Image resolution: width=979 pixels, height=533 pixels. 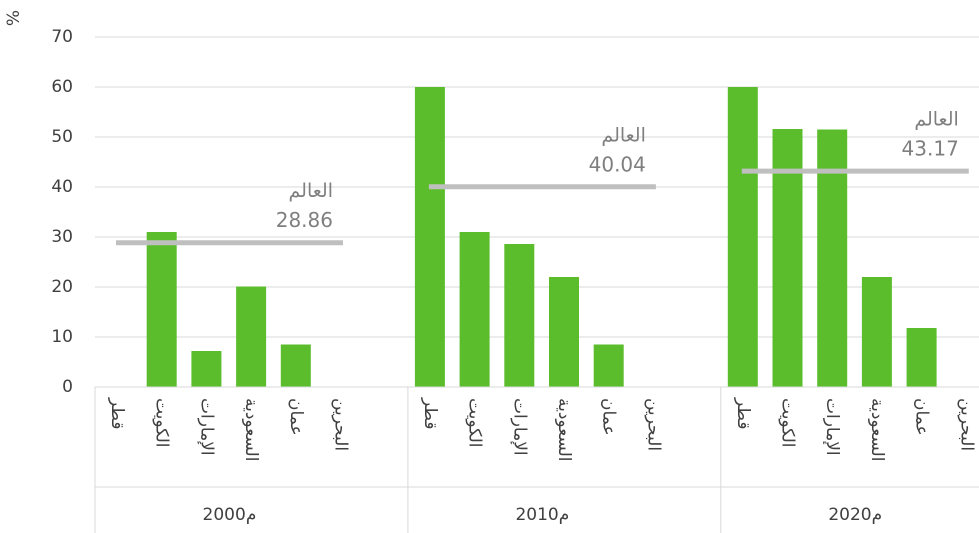 What do you see at coordinates (62, 287) in the screenshot?
I see `y-tick-label: 20` at bounding box center [62, 287].